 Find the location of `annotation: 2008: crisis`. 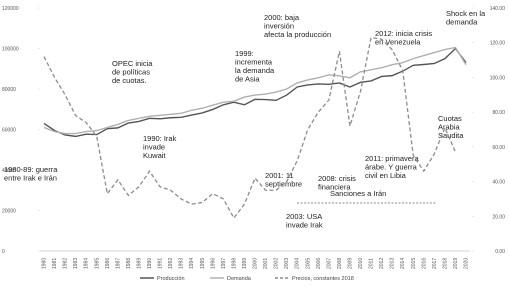

annotation: 2008: crisis is located at coordinates (337, 178).